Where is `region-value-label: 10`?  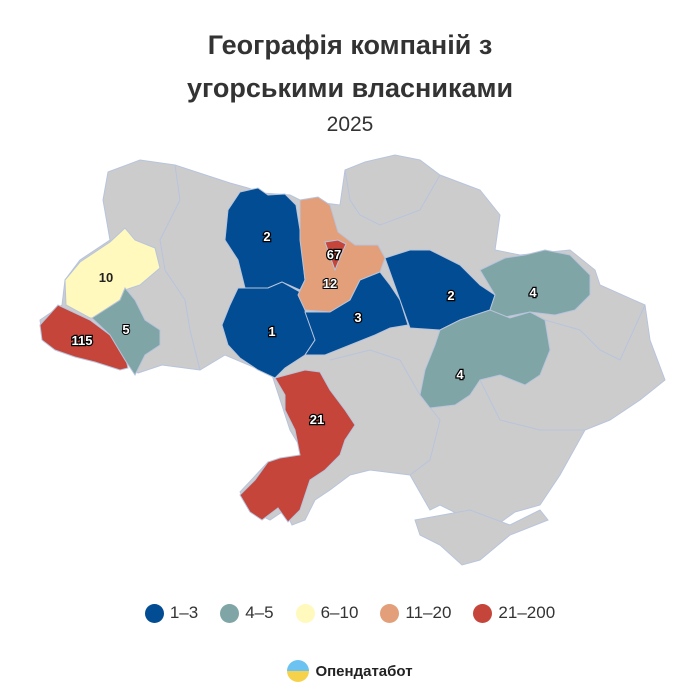
region-value-label: 10 is located at coordinates (106, 277).